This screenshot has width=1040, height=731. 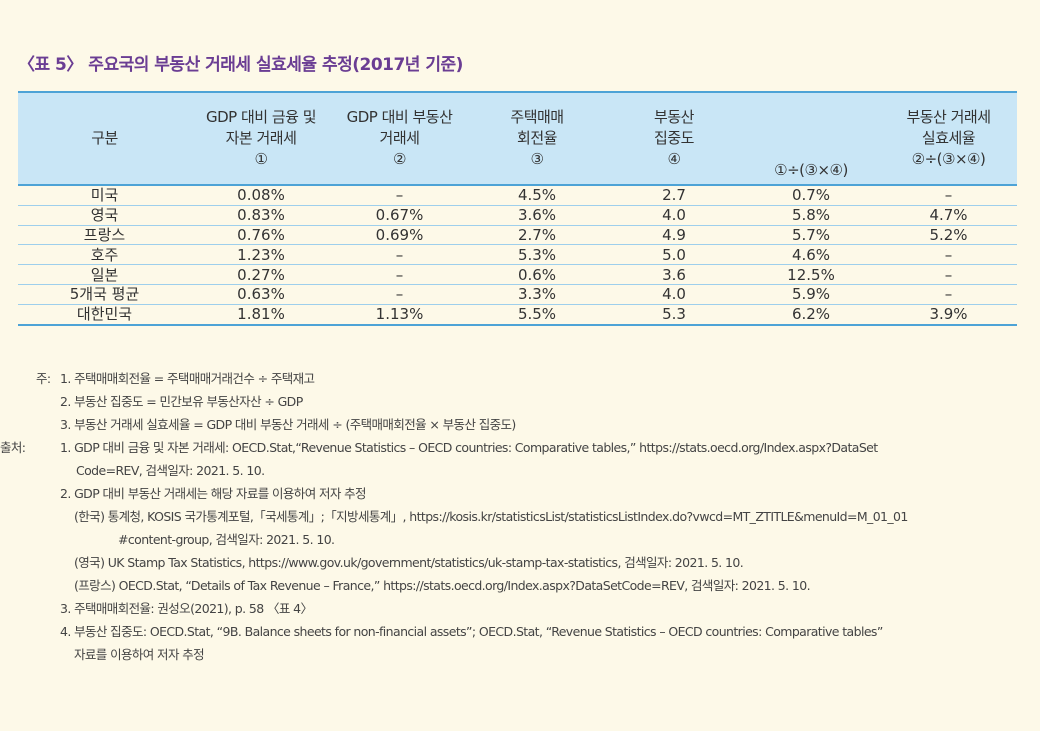 I want to click on table-cell: 5.3, so click(x=674, y=315).